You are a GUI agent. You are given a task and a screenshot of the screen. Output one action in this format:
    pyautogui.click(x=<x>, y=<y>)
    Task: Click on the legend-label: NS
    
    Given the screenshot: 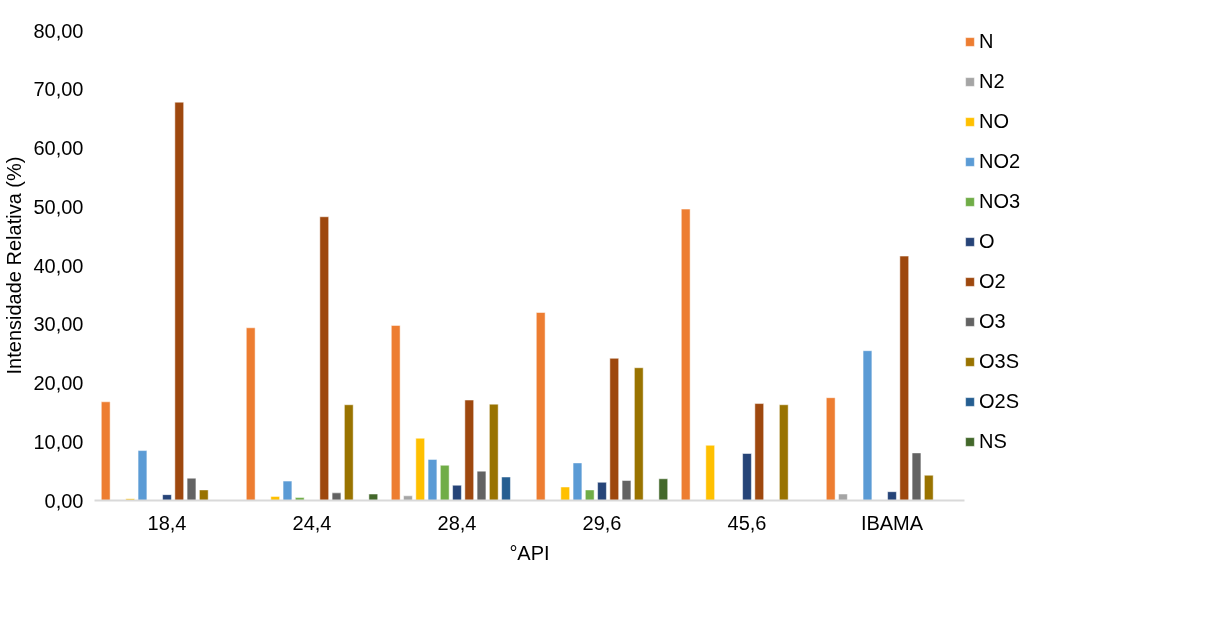 What is the action you would take?
    pyautogui.click(x=993, y=441)
    